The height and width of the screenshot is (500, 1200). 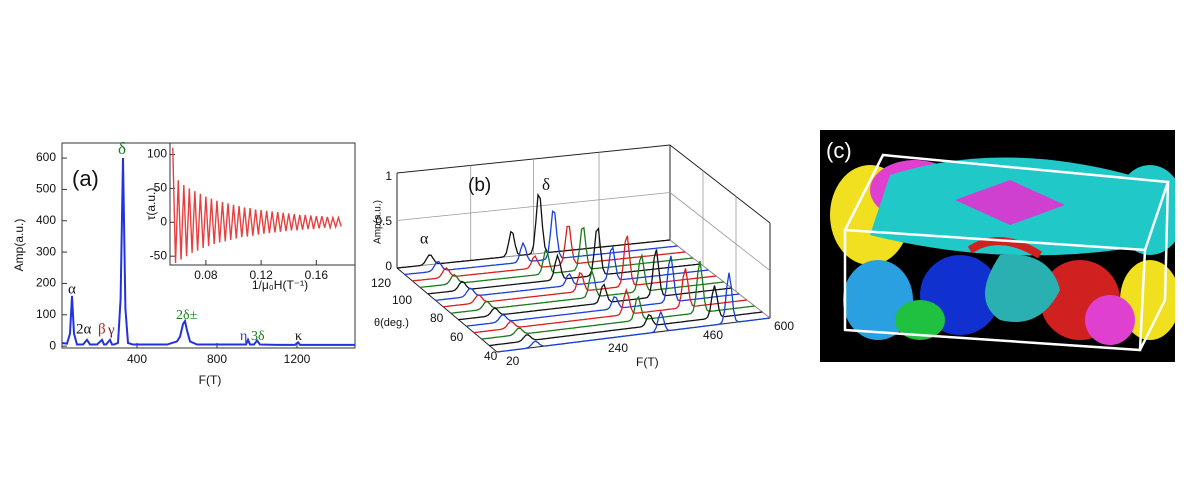 What do you see at coordinates (280, 285) in the screenshot?
I see `inset-x-label: 1/μ₀H(T⁻¹)` at bounding box center [280, 285].